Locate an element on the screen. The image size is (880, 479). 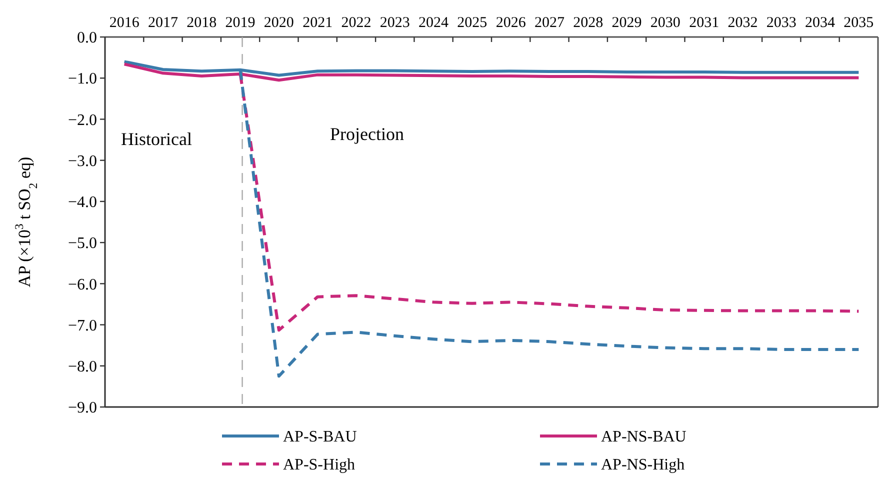
x-tick-label: 2022 is located at coordinates (356, 23).